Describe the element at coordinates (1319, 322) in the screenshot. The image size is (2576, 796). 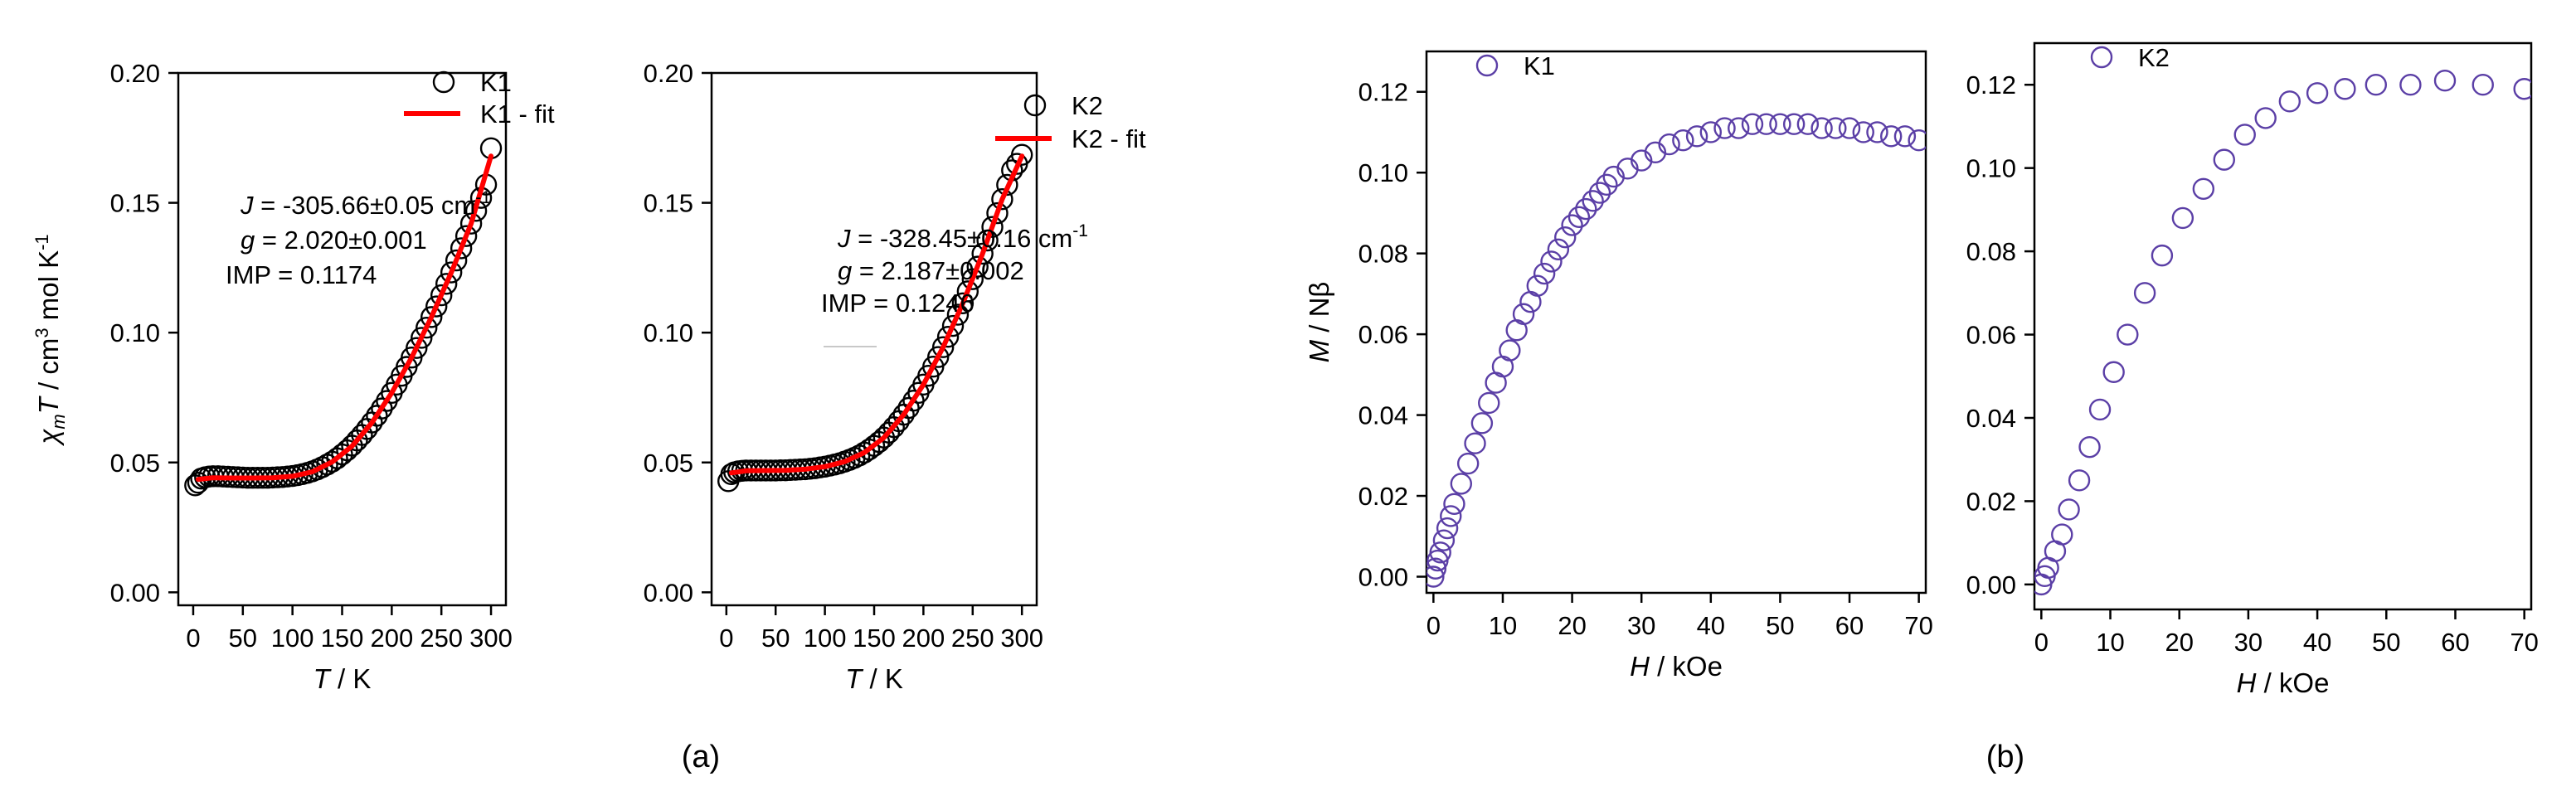
I see `y-axis-label: M / Nβ` at that location.